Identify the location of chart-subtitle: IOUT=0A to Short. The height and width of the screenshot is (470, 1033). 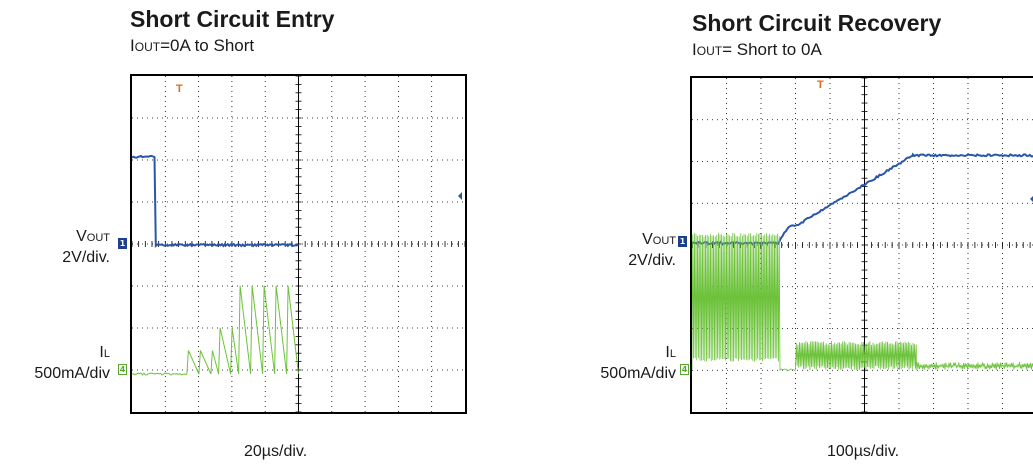
(192, 46).